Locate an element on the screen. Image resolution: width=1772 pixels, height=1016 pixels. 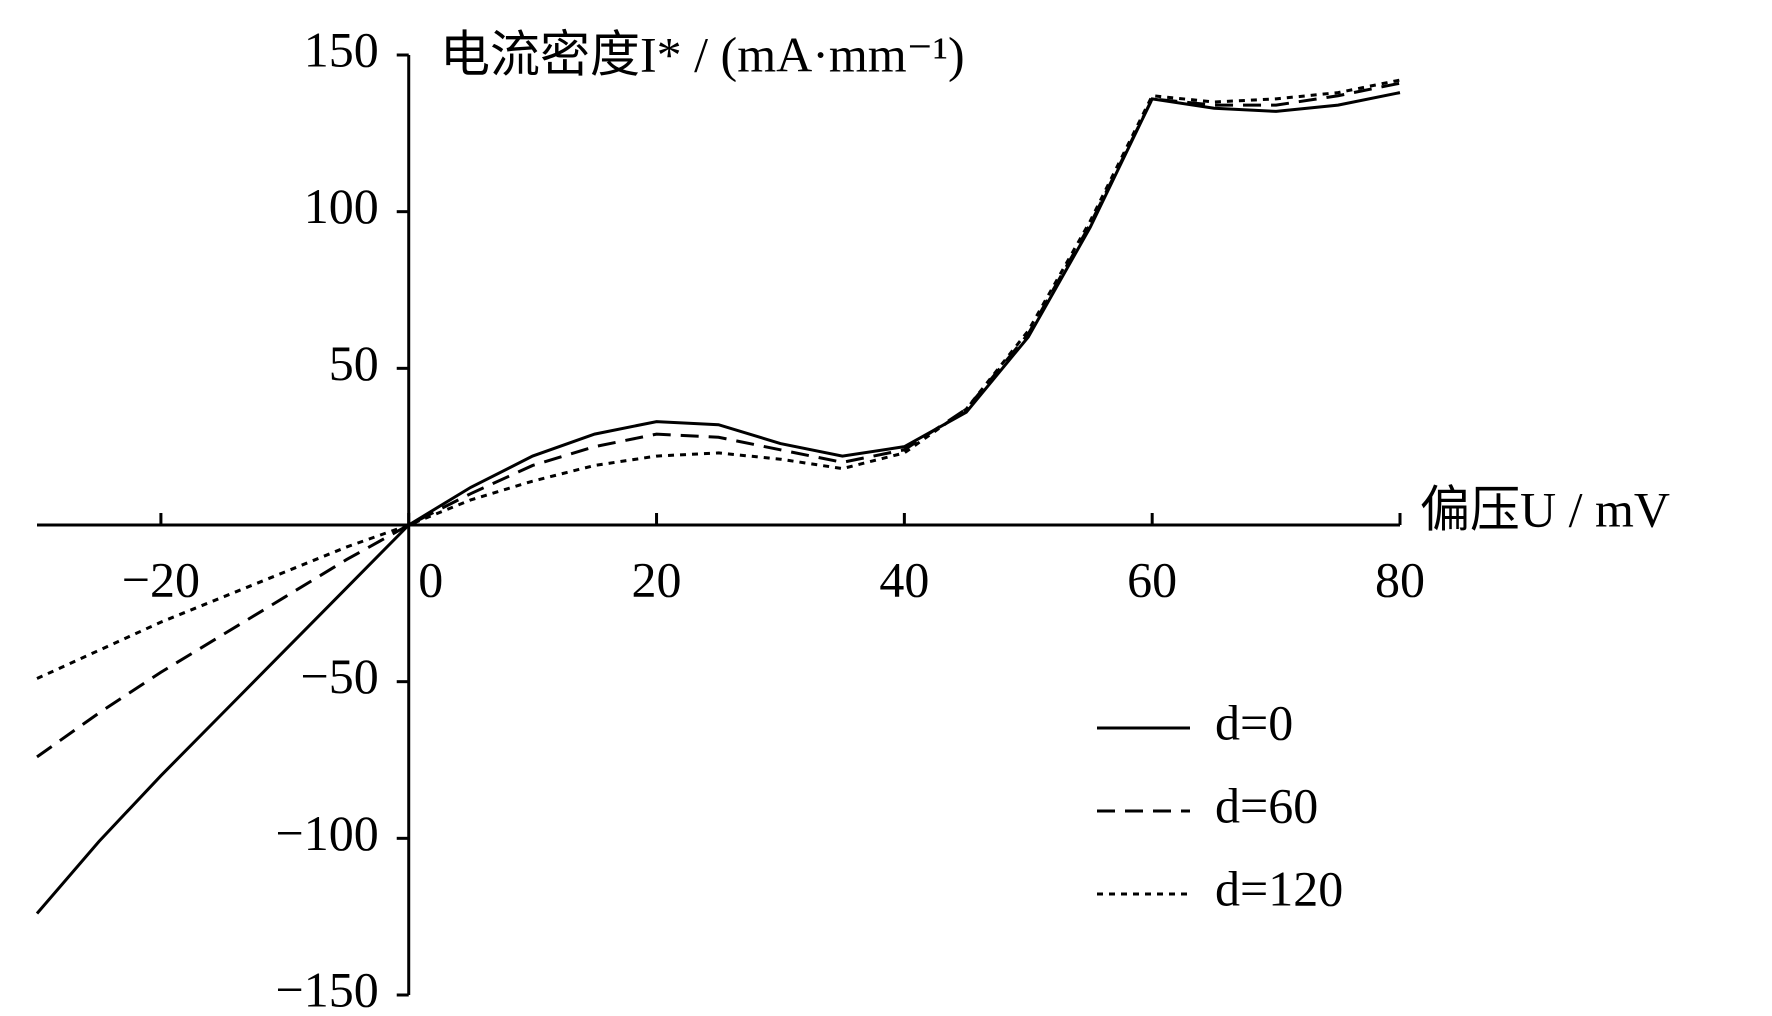
x-axis-label: 偏压U / mV is located at coordinates (1545, 509).